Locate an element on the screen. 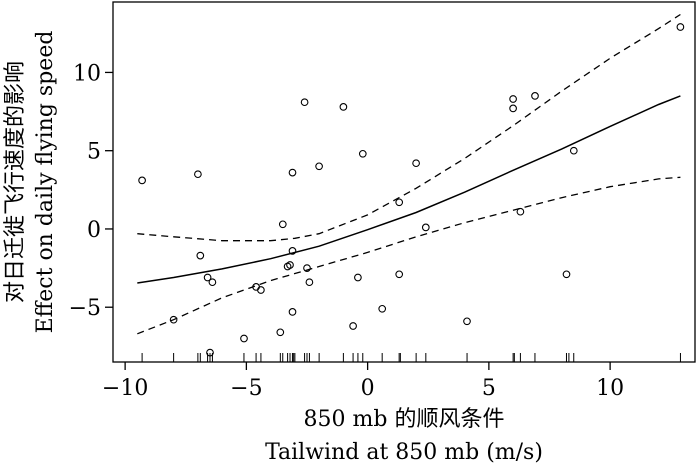 The width and height of the screenshot is (700, 468). x-axis: −10 −5 0 5 10 is located at coordinates (363, 381).